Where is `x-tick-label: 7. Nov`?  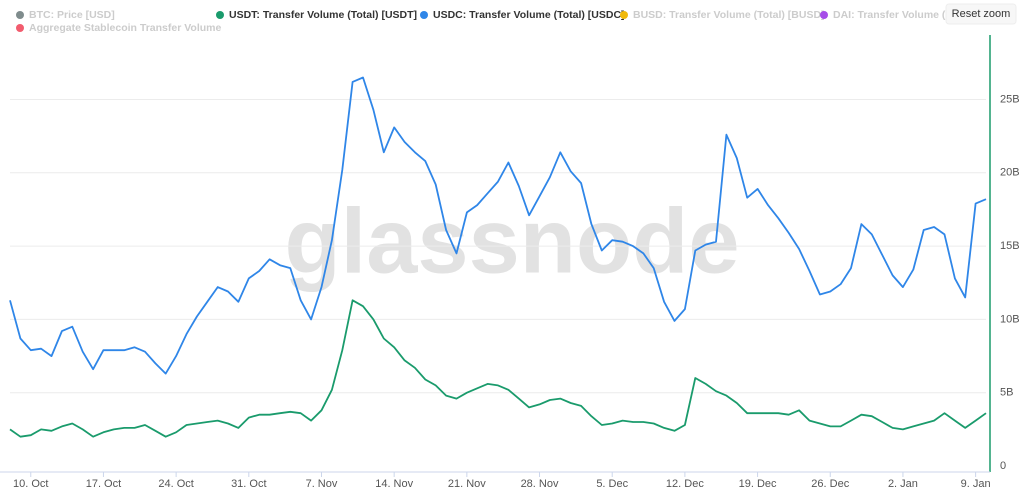
x-tick-label: 7. Nov is located at coordinates (322, 484).